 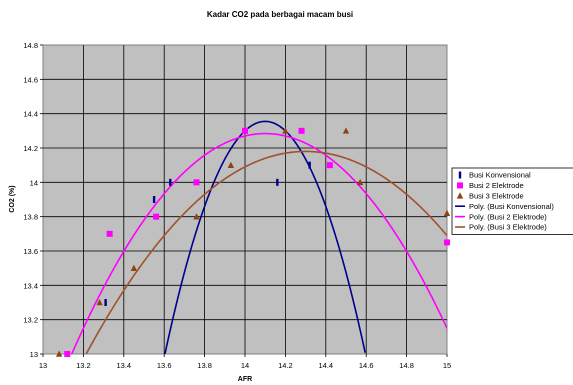 I want to click on legend-entry: Poly. (Busi 3 Elektrode), so click(x=508, y=227).